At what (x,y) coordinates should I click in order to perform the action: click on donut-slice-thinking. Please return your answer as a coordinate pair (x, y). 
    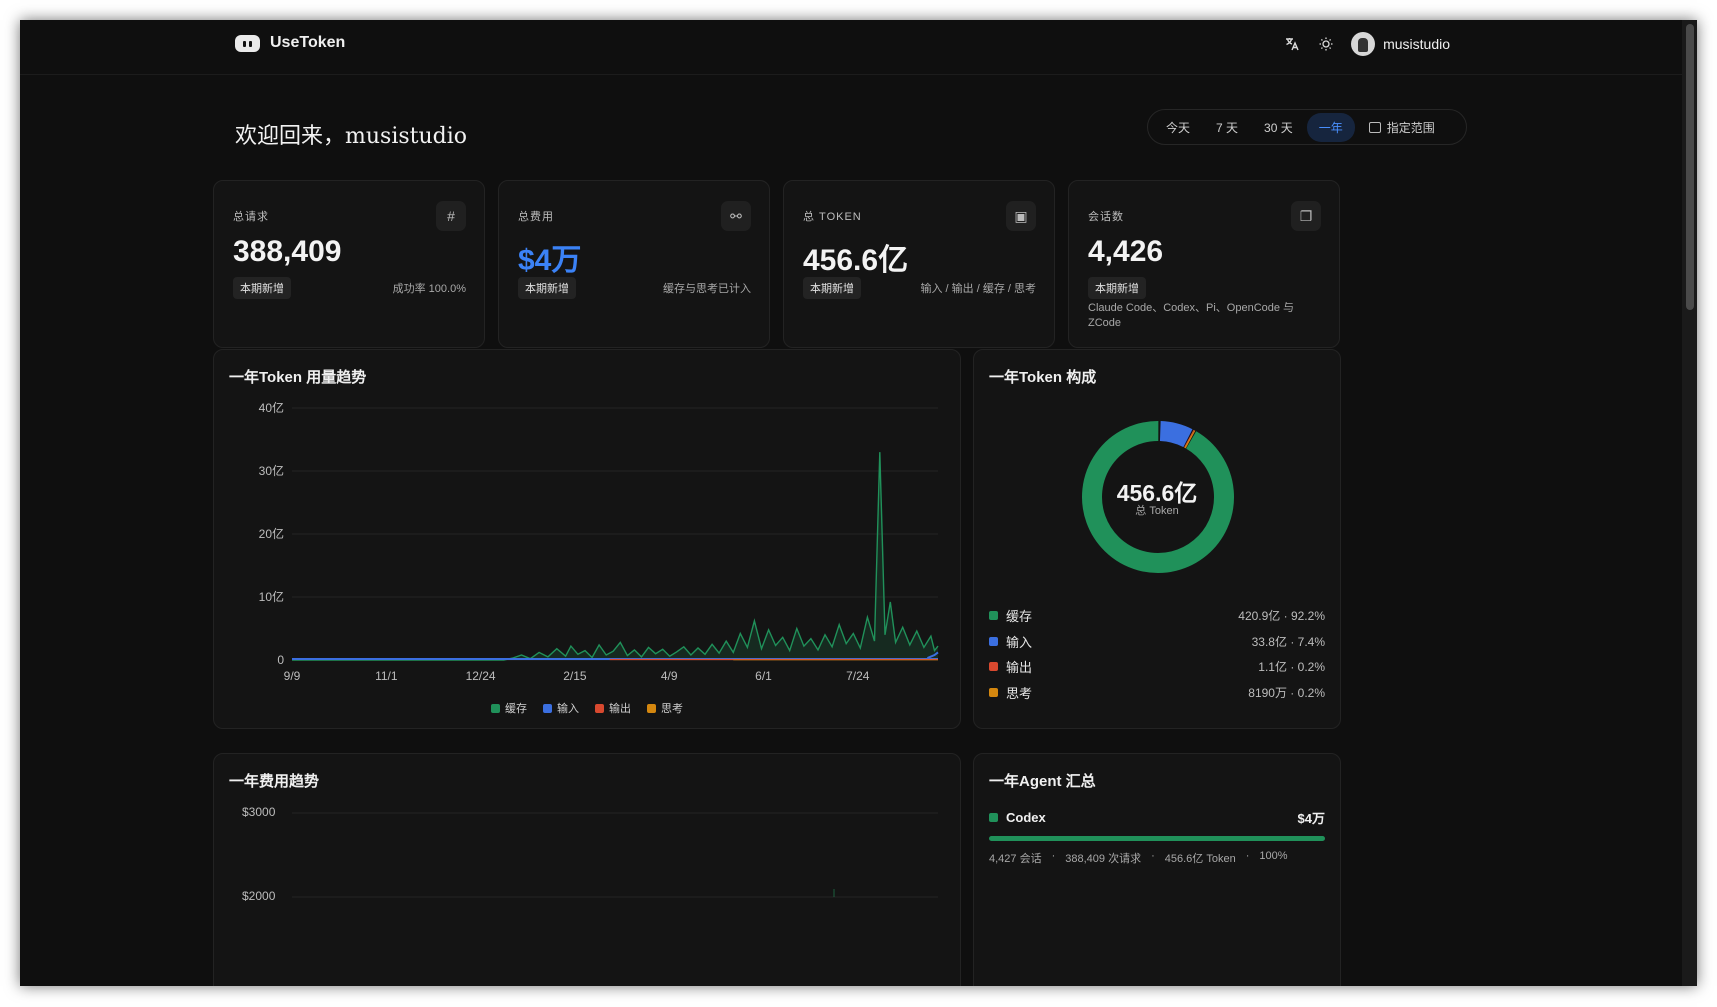
    Looking at the image, I should click on (1190, 439).